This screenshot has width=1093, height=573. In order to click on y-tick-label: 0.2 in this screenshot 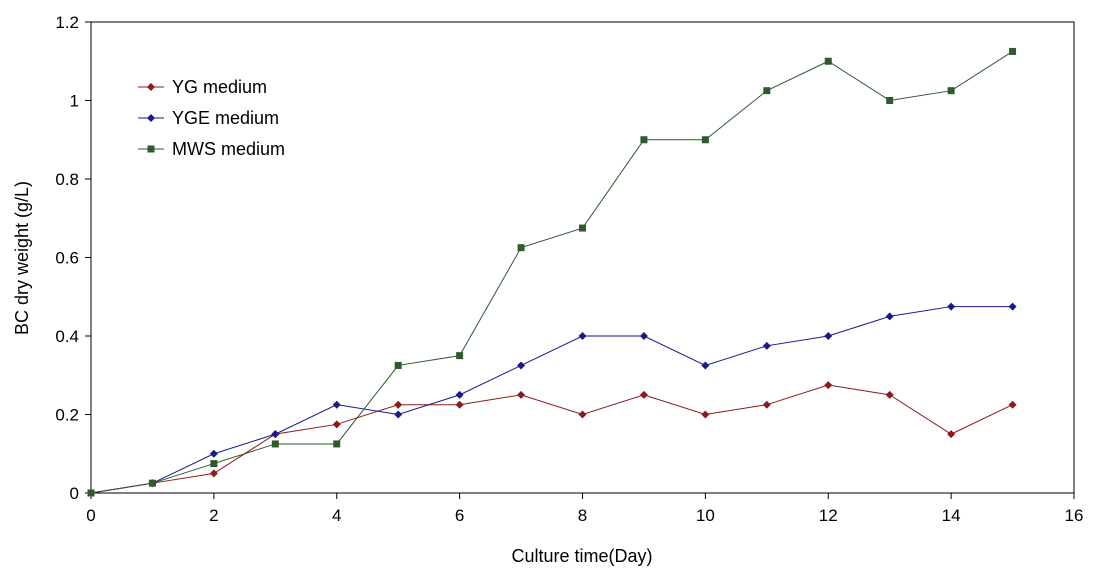, I will do `click(67, 415)`.